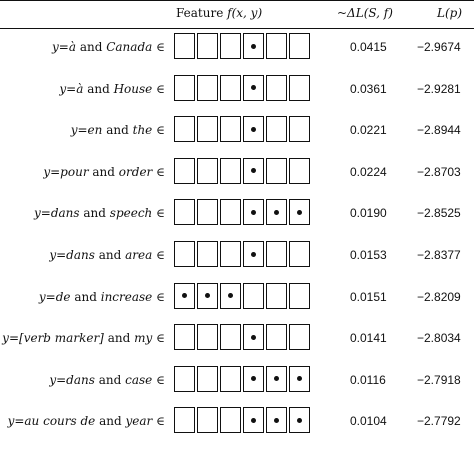 Image resolution: width=474 pixels, height=450 pixels. I want to click on target-word: y=pour, so click(66, 171).